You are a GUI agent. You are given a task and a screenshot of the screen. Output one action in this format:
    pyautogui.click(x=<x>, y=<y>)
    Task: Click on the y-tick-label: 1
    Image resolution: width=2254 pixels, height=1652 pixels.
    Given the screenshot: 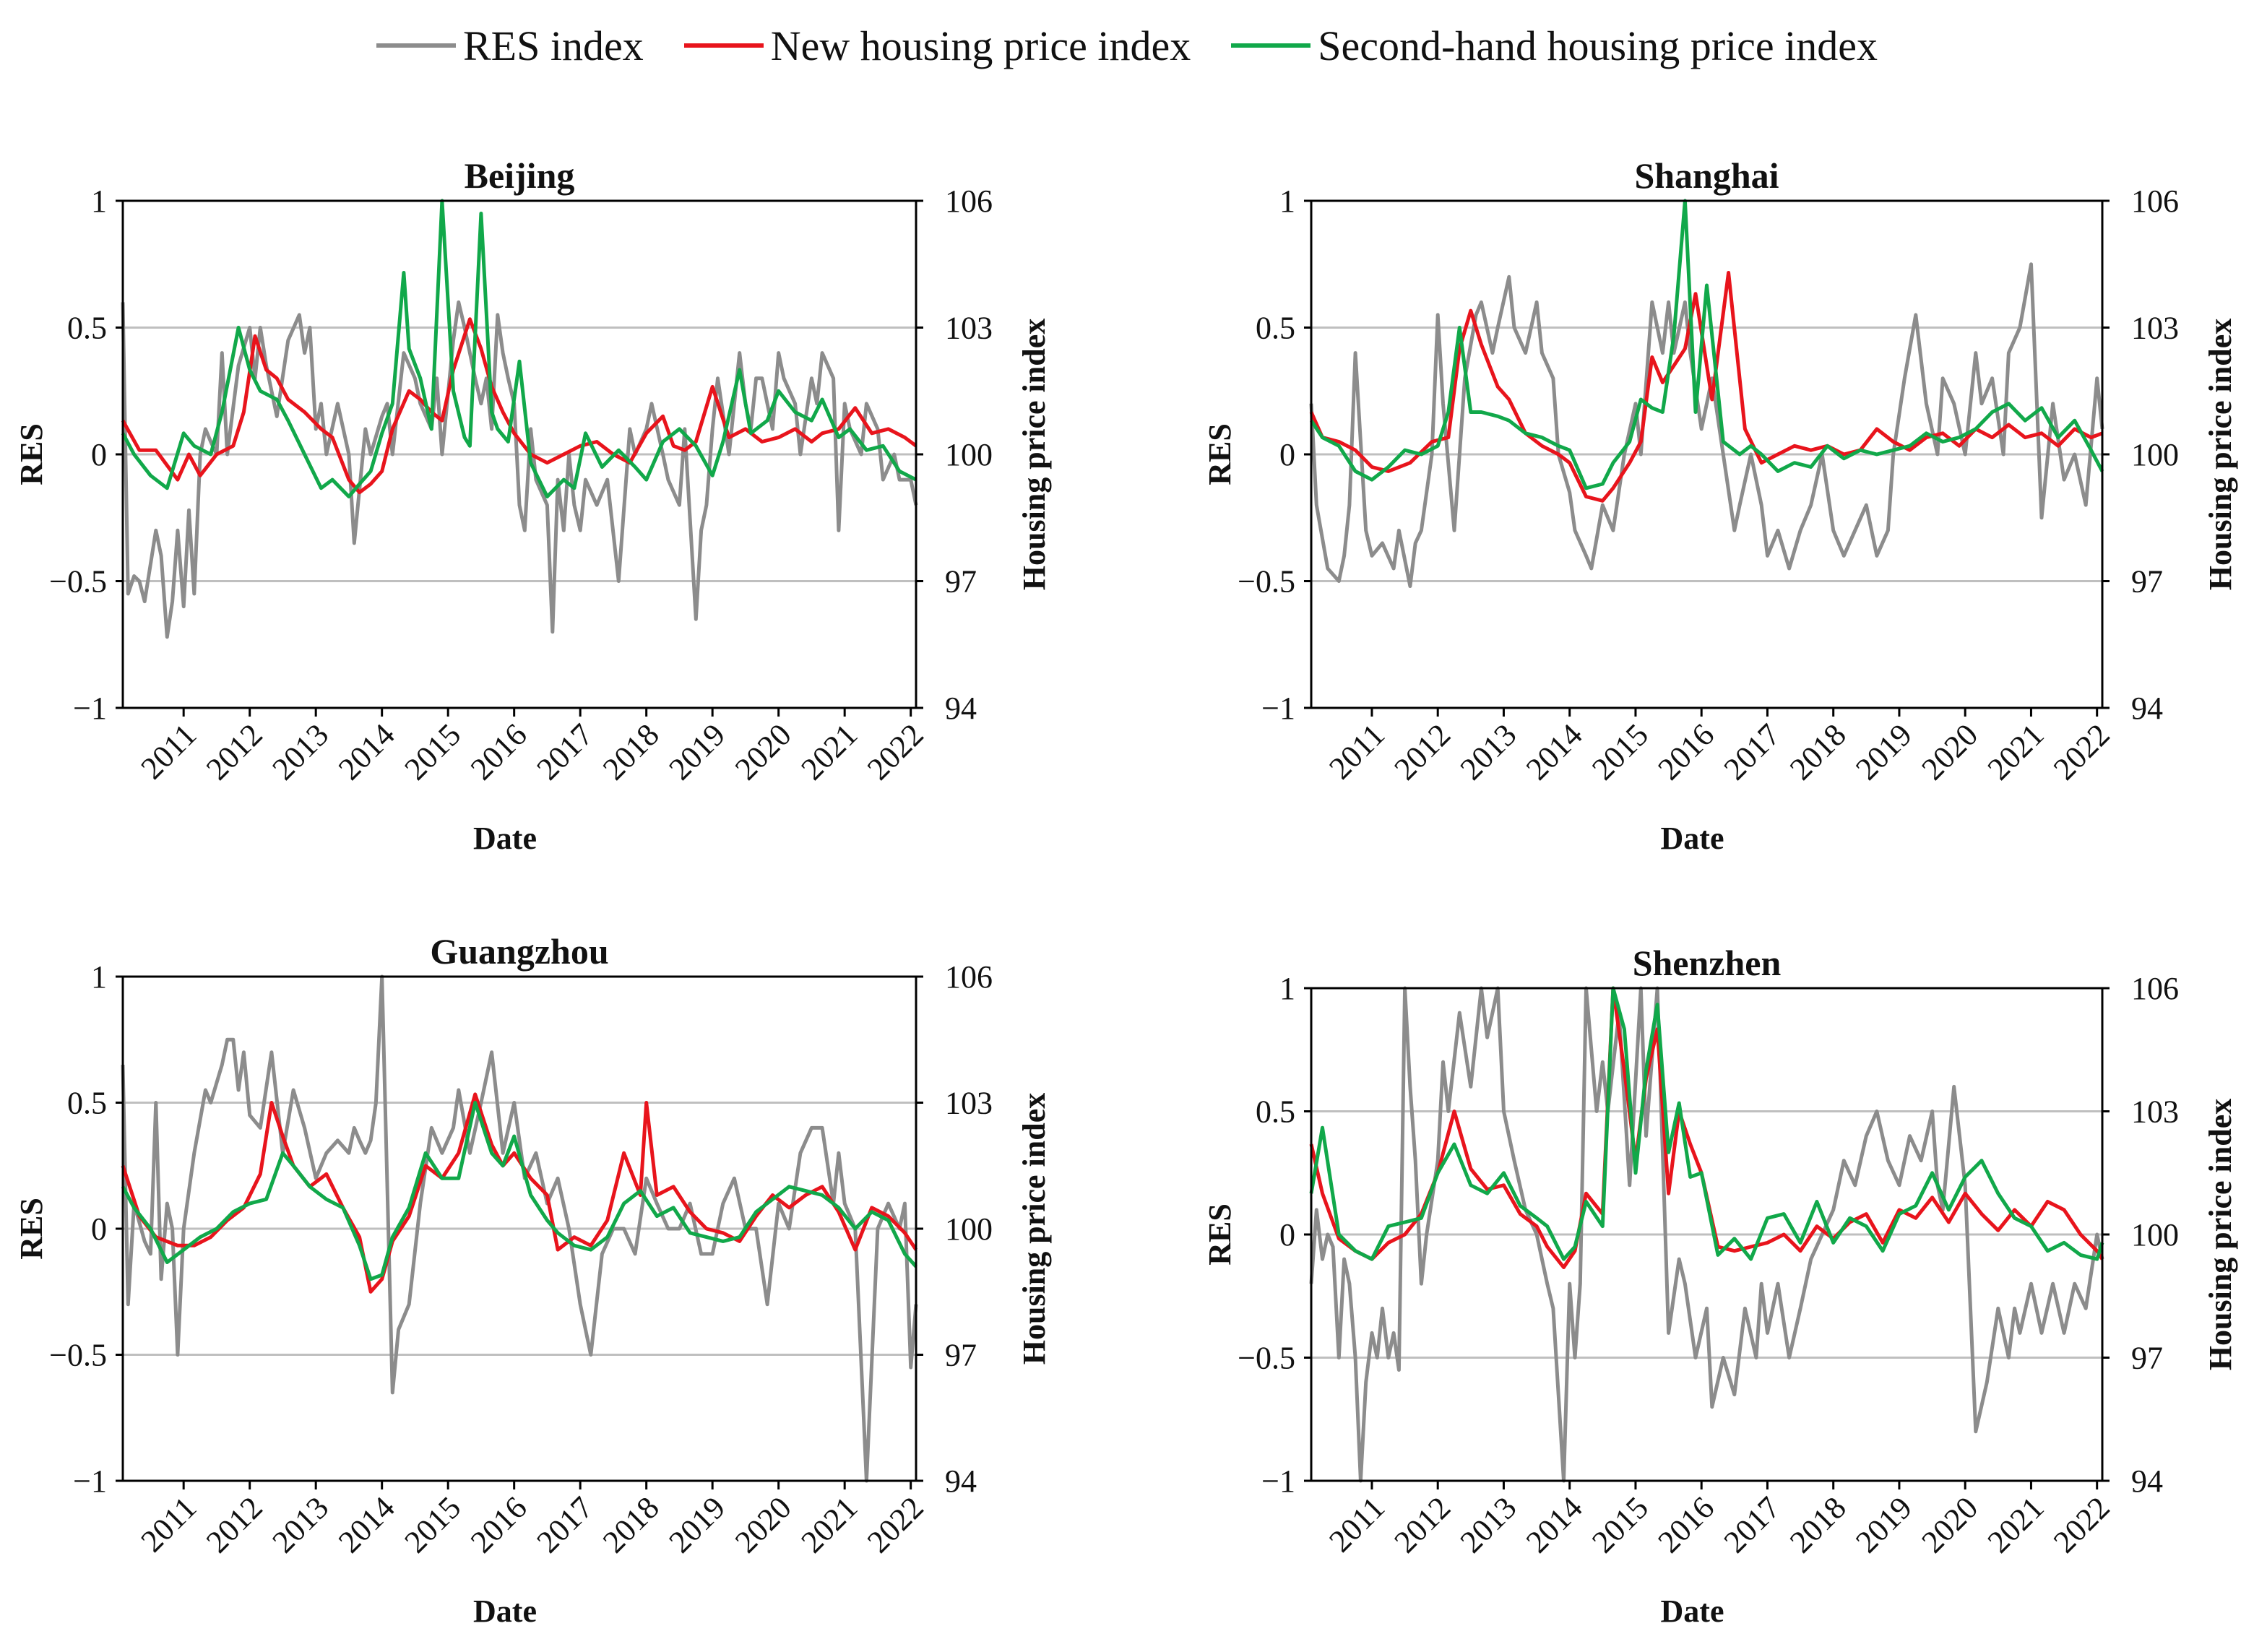 What is the action you would take?
    pyautogui.click(x=99, y=201)
    